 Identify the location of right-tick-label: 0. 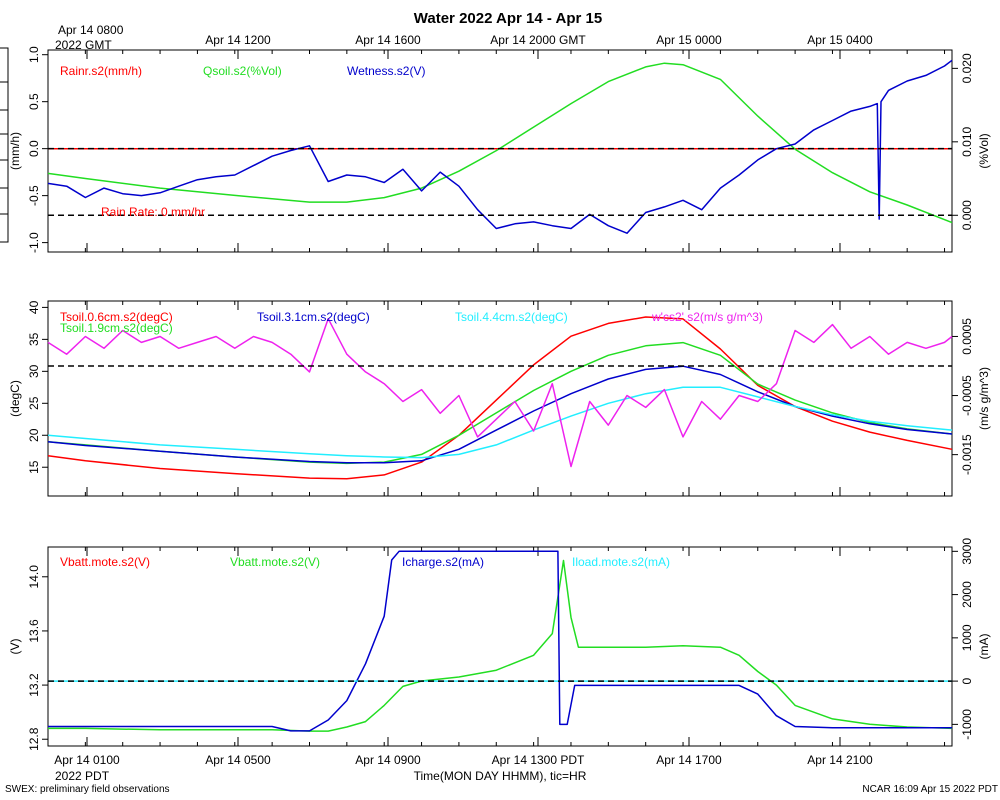
(967, 680).